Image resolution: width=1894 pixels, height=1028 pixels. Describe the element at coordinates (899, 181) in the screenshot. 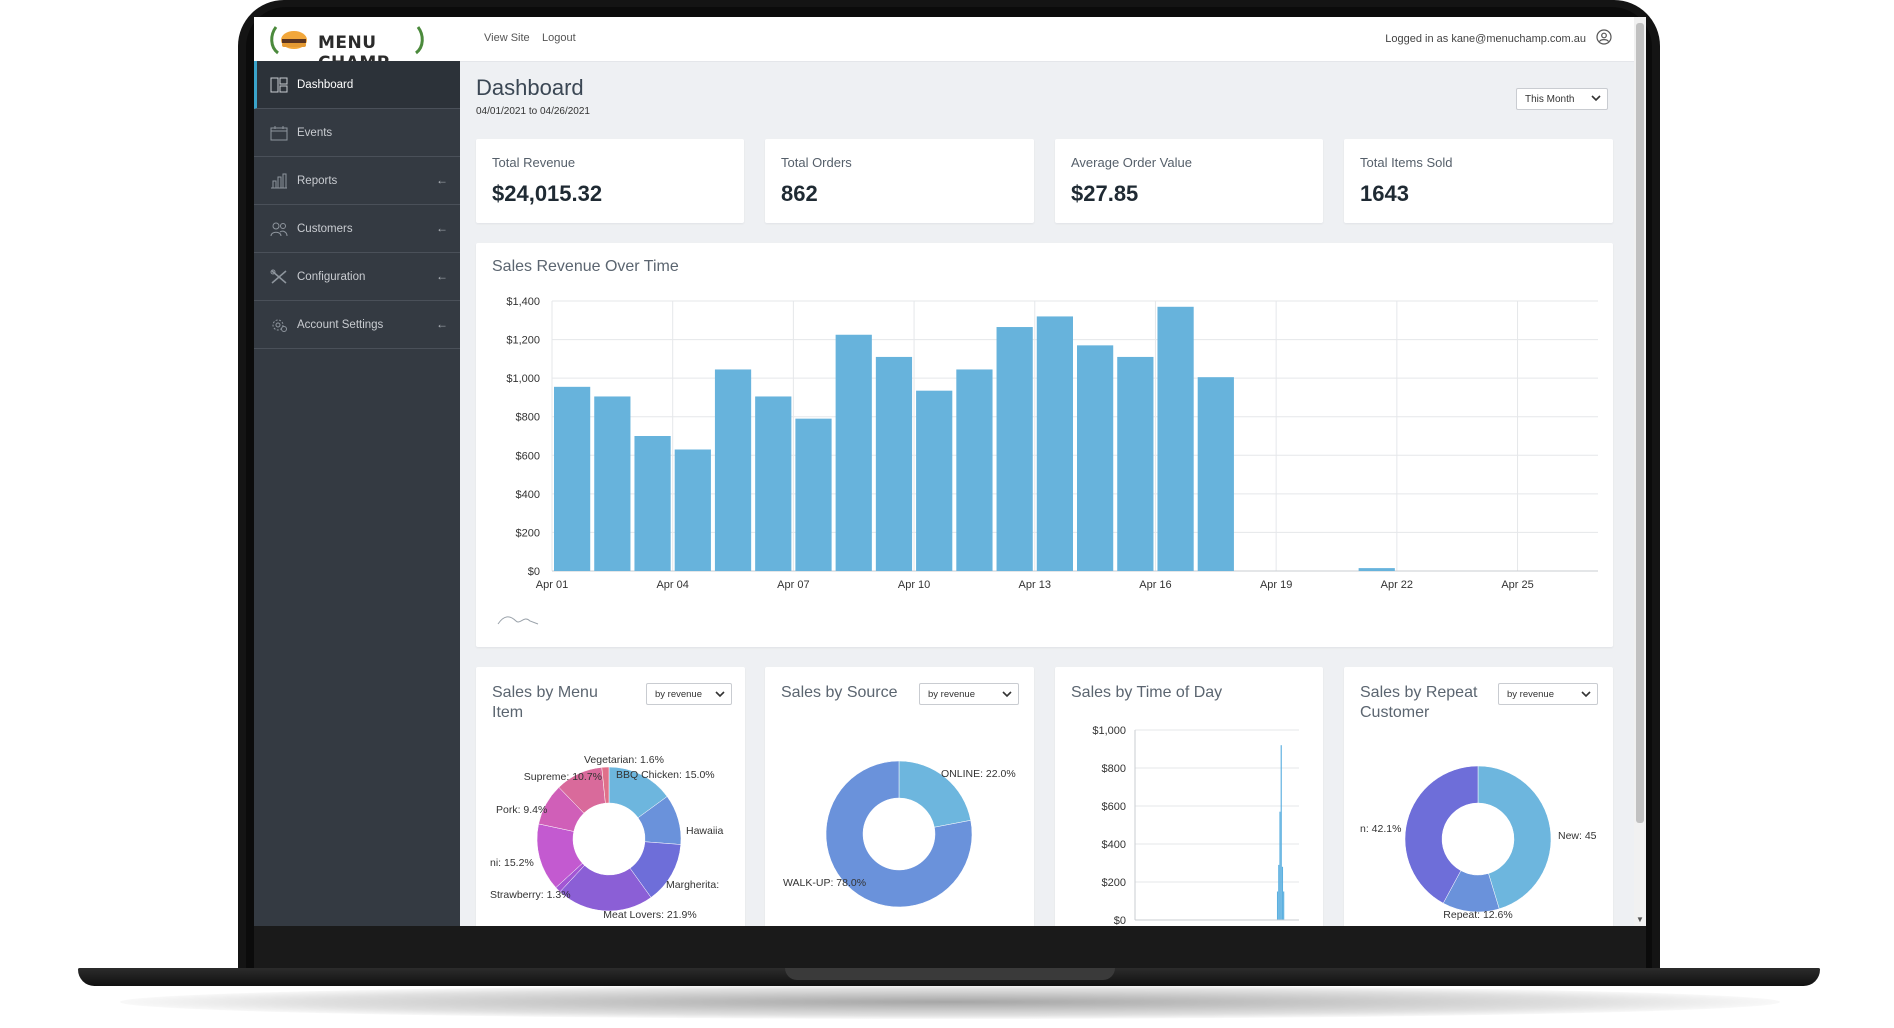

I see `kpi-card-total-orders: Total Orders 862` at that location.